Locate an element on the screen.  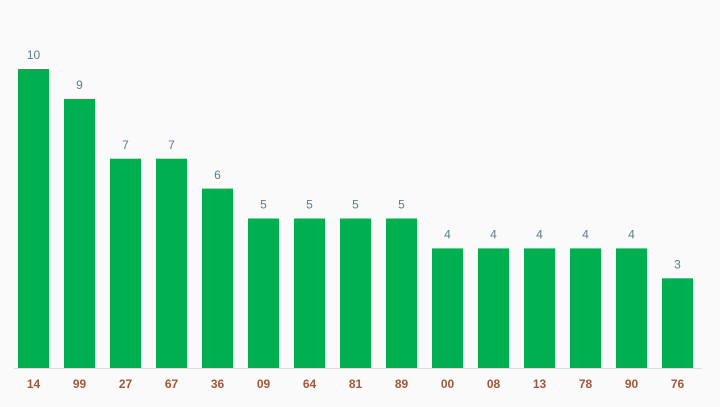
x-tick-label: 09 is located at coordinates (264, 384).